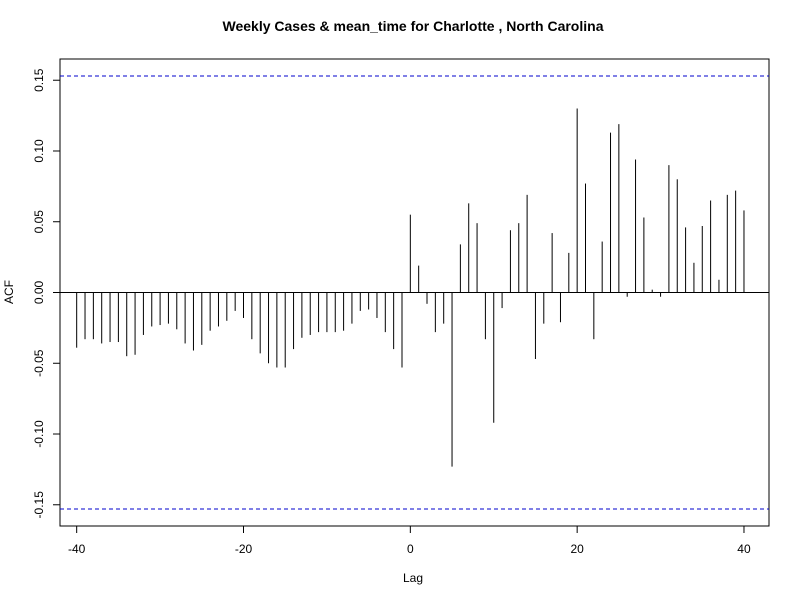  I want to click on x-tick-label: 0, so click(410, 549).